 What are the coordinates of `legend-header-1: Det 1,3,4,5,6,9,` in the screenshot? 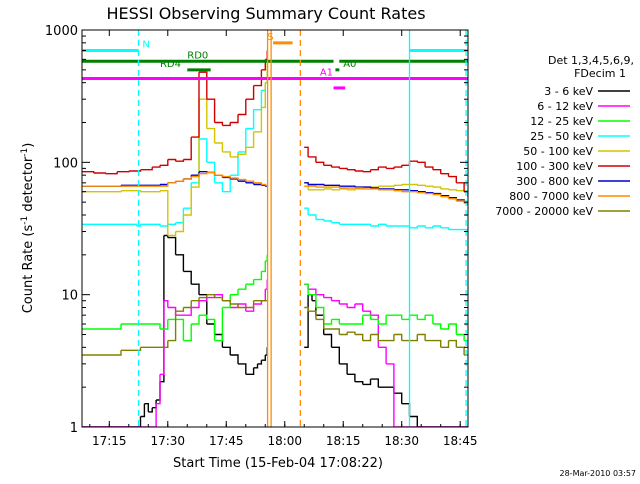 It's located at (591, 60).